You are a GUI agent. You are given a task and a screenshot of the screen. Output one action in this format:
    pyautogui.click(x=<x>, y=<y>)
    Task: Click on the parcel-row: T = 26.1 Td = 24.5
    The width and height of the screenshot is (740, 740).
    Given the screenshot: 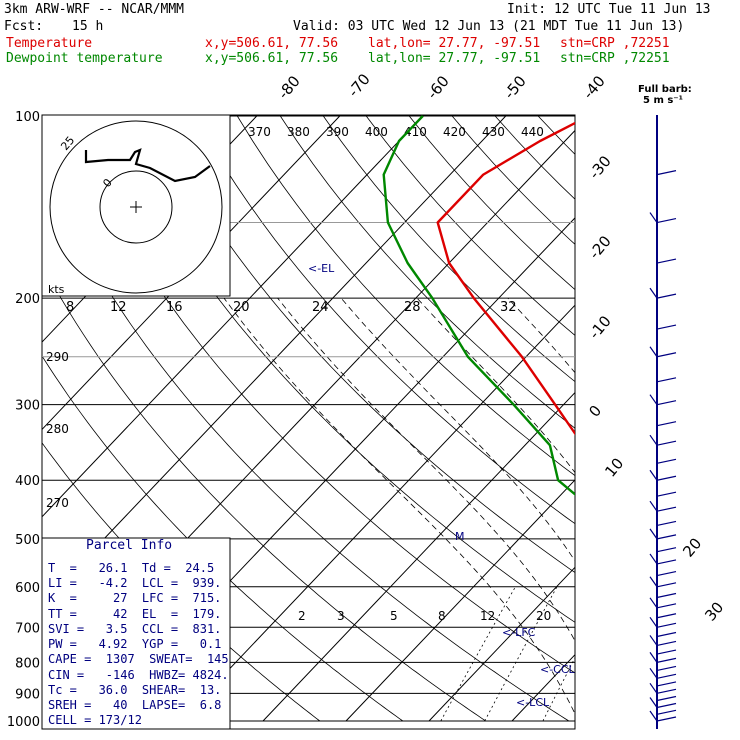 What is the action you would take?
    pyautogui.click(x=131, y=568)
    